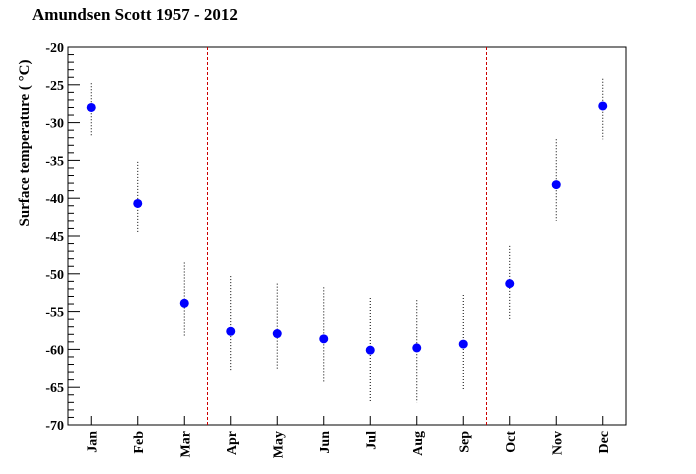  What do you see at coordinates (138, 203) in the screenshot?
I see `data-point-feb` at bounding box center [138, 203].